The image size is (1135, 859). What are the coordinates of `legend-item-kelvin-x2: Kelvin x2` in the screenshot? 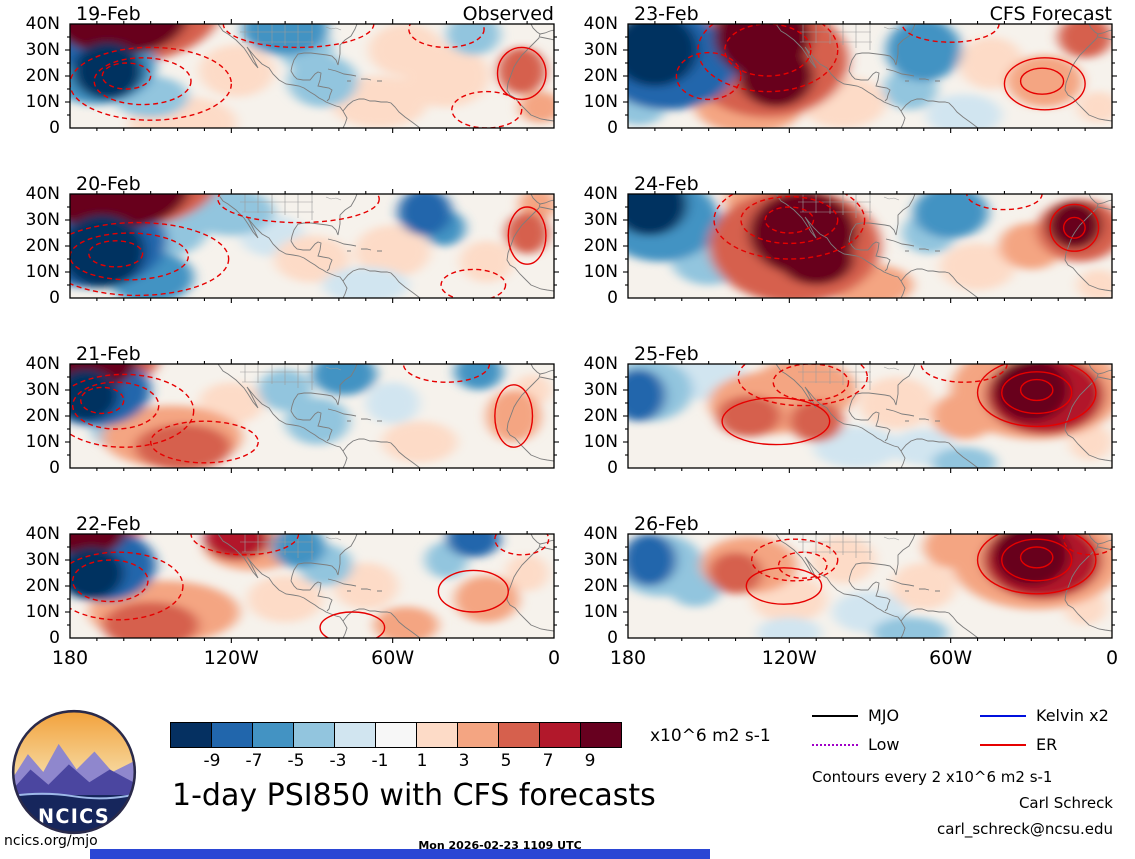 It's located at (1057, 715).